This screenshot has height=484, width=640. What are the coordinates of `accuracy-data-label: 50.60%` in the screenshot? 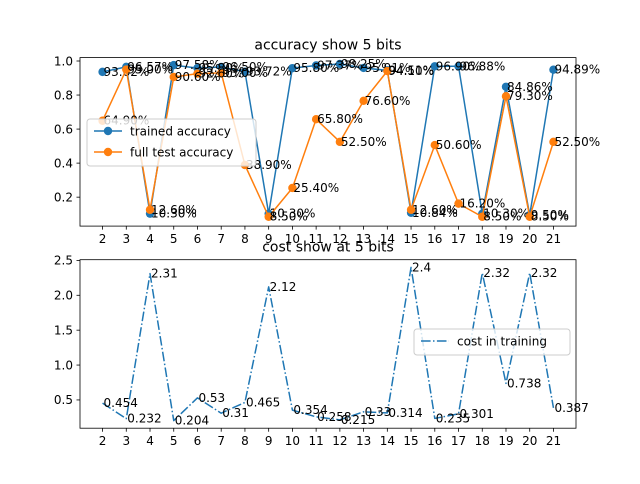 It's located at (459, 145).